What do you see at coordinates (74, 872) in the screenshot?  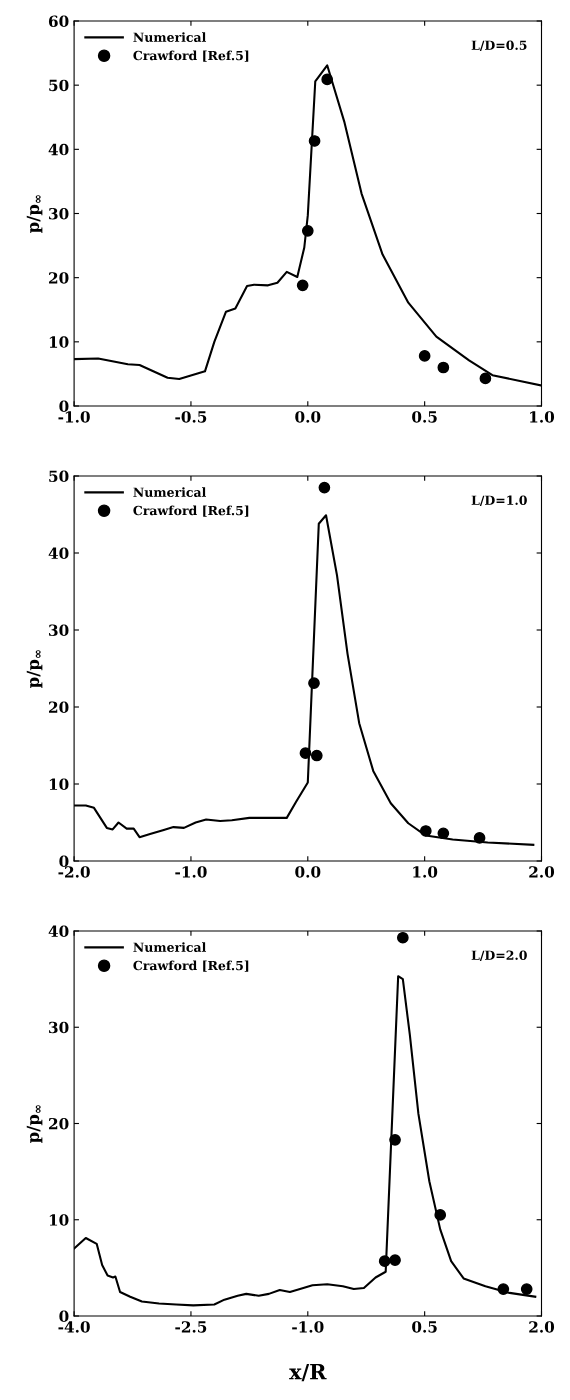 I see `x-tick-label: -2.0` at bounding box center [74, 872].